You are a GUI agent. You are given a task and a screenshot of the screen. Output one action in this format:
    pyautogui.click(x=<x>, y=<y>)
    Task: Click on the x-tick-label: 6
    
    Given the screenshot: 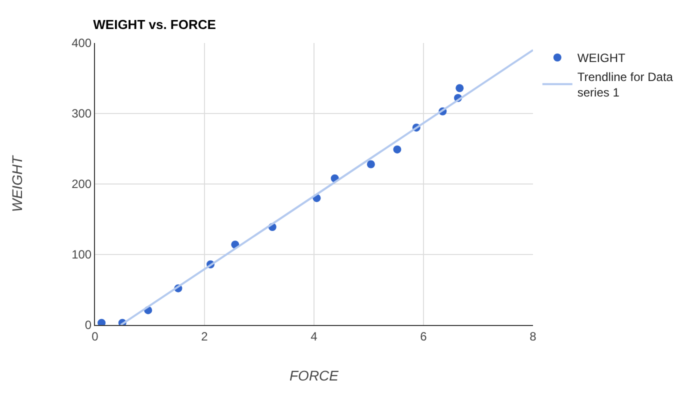 What is the action you would take?
    pyautogui.click(x=424, y=336)
    